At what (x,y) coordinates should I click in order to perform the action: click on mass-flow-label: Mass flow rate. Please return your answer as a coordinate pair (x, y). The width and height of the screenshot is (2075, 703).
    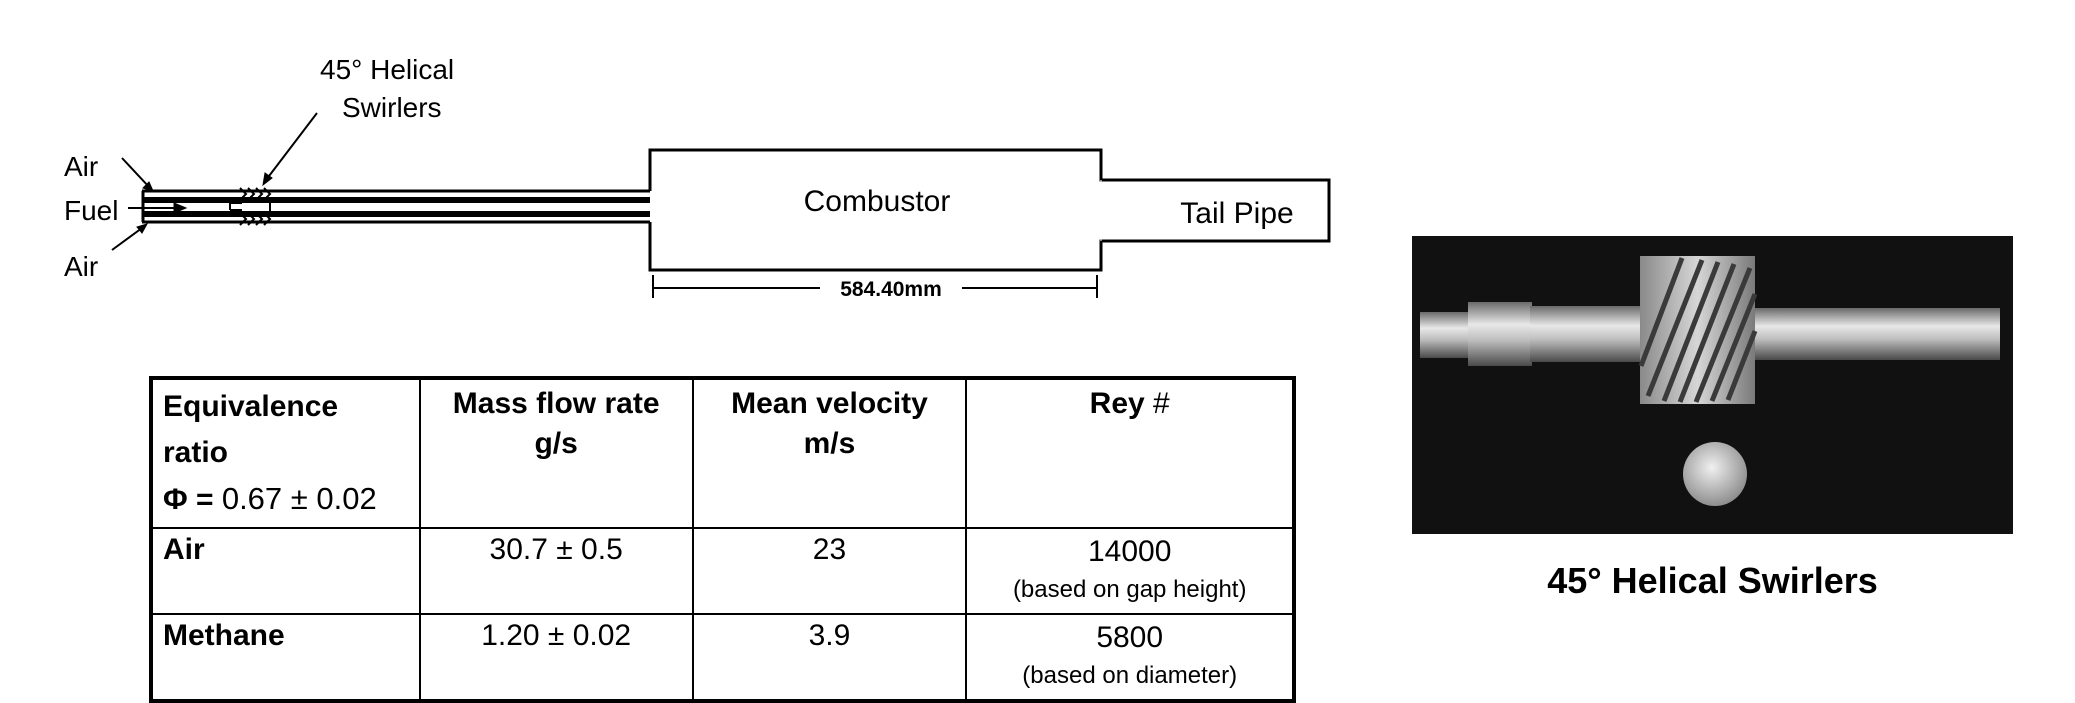
    Looking at the image, I should click on (556, 403).